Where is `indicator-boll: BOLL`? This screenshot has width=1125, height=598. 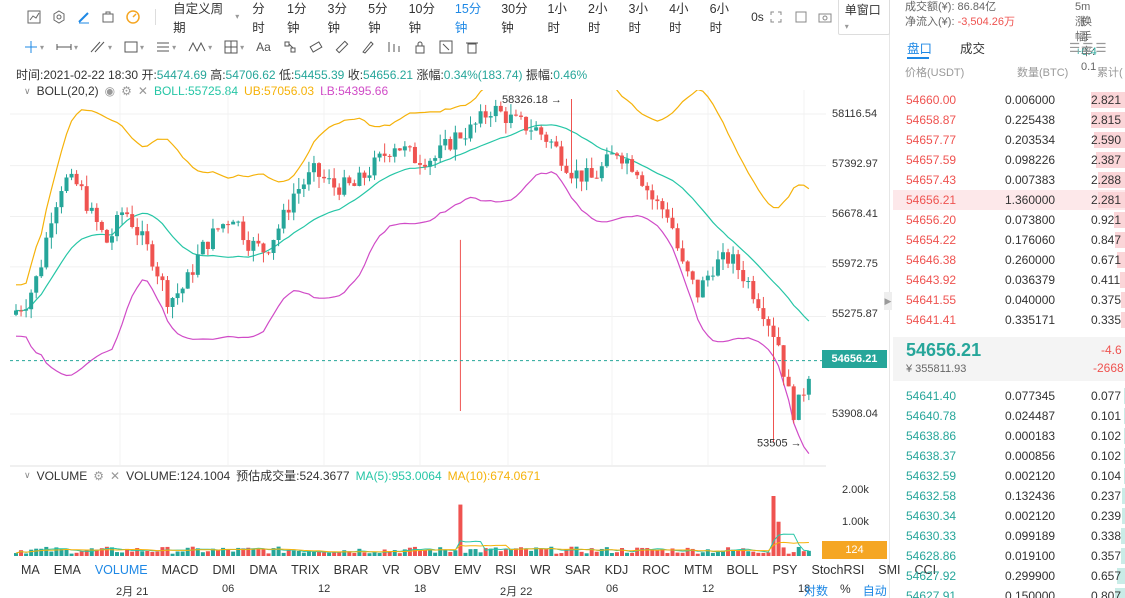 indicator-boll: BOLL is located at coordinates (742, 570).